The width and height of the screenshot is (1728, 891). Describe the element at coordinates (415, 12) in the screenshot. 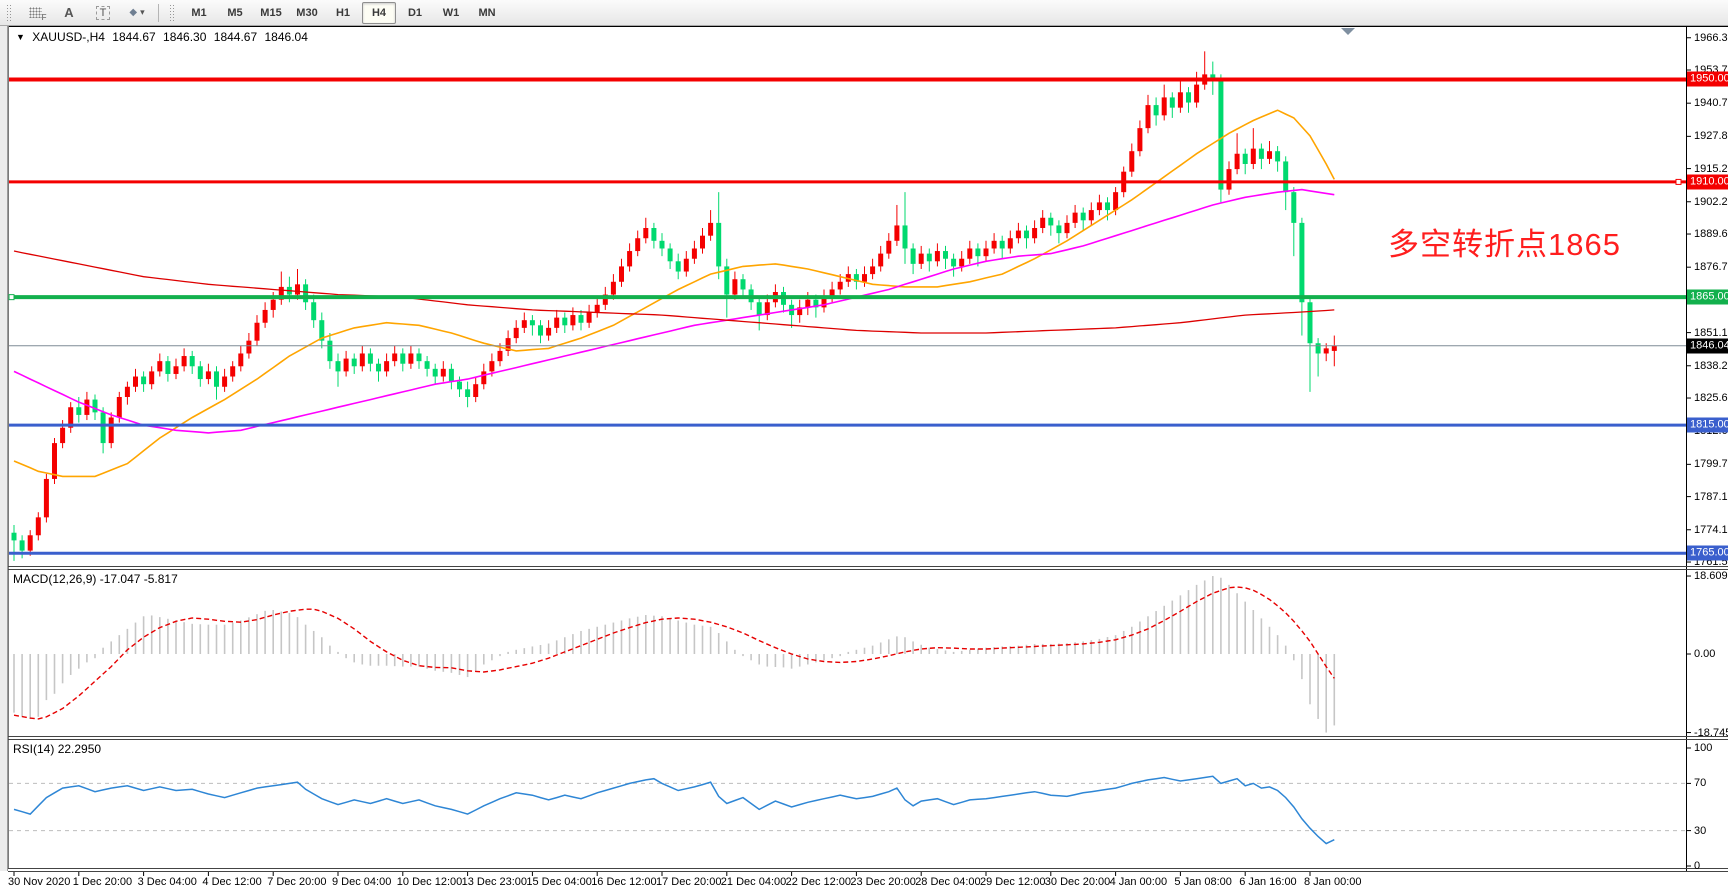

I see `timeframe-button-d1: D1` at that location.